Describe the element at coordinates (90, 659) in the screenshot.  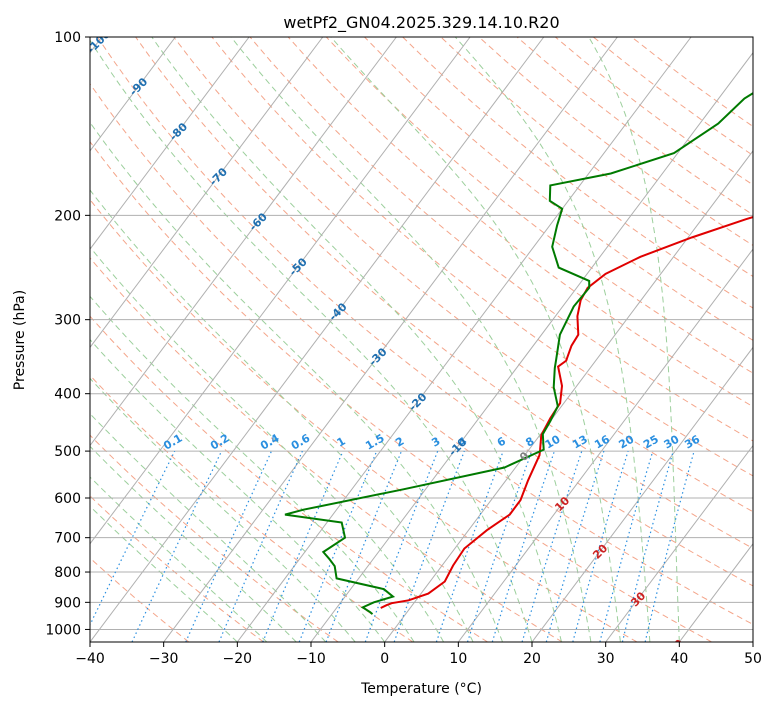
I see `x-tick-label: −40` at that location.